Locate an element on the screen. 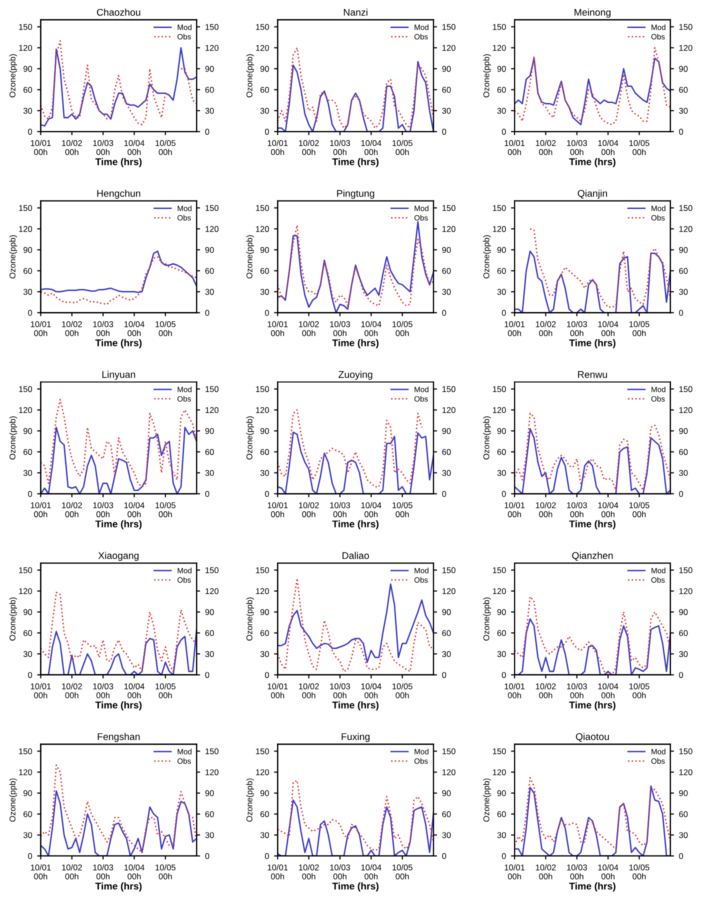 The height and width of the screenshot is (901, 702). chart-title: Xiaogang is located at coordinates (118, 556).